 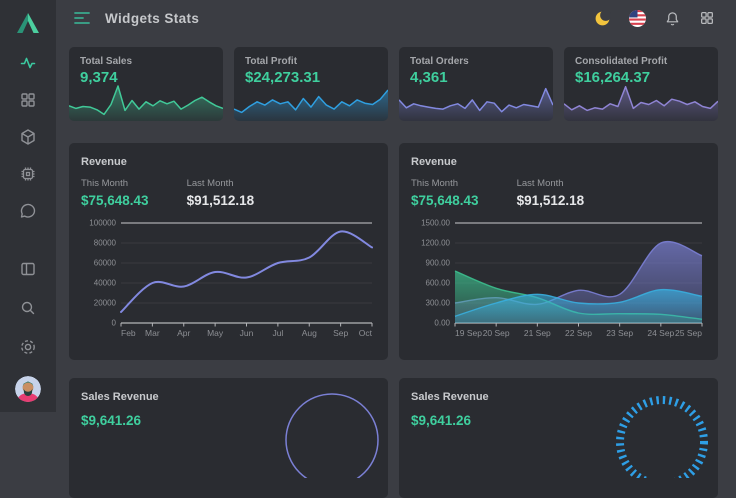 What do you see at coordinates (688, 333) in the screenshot?
I see `svg-text: 25 Sep` at bounding box center [688, 333].